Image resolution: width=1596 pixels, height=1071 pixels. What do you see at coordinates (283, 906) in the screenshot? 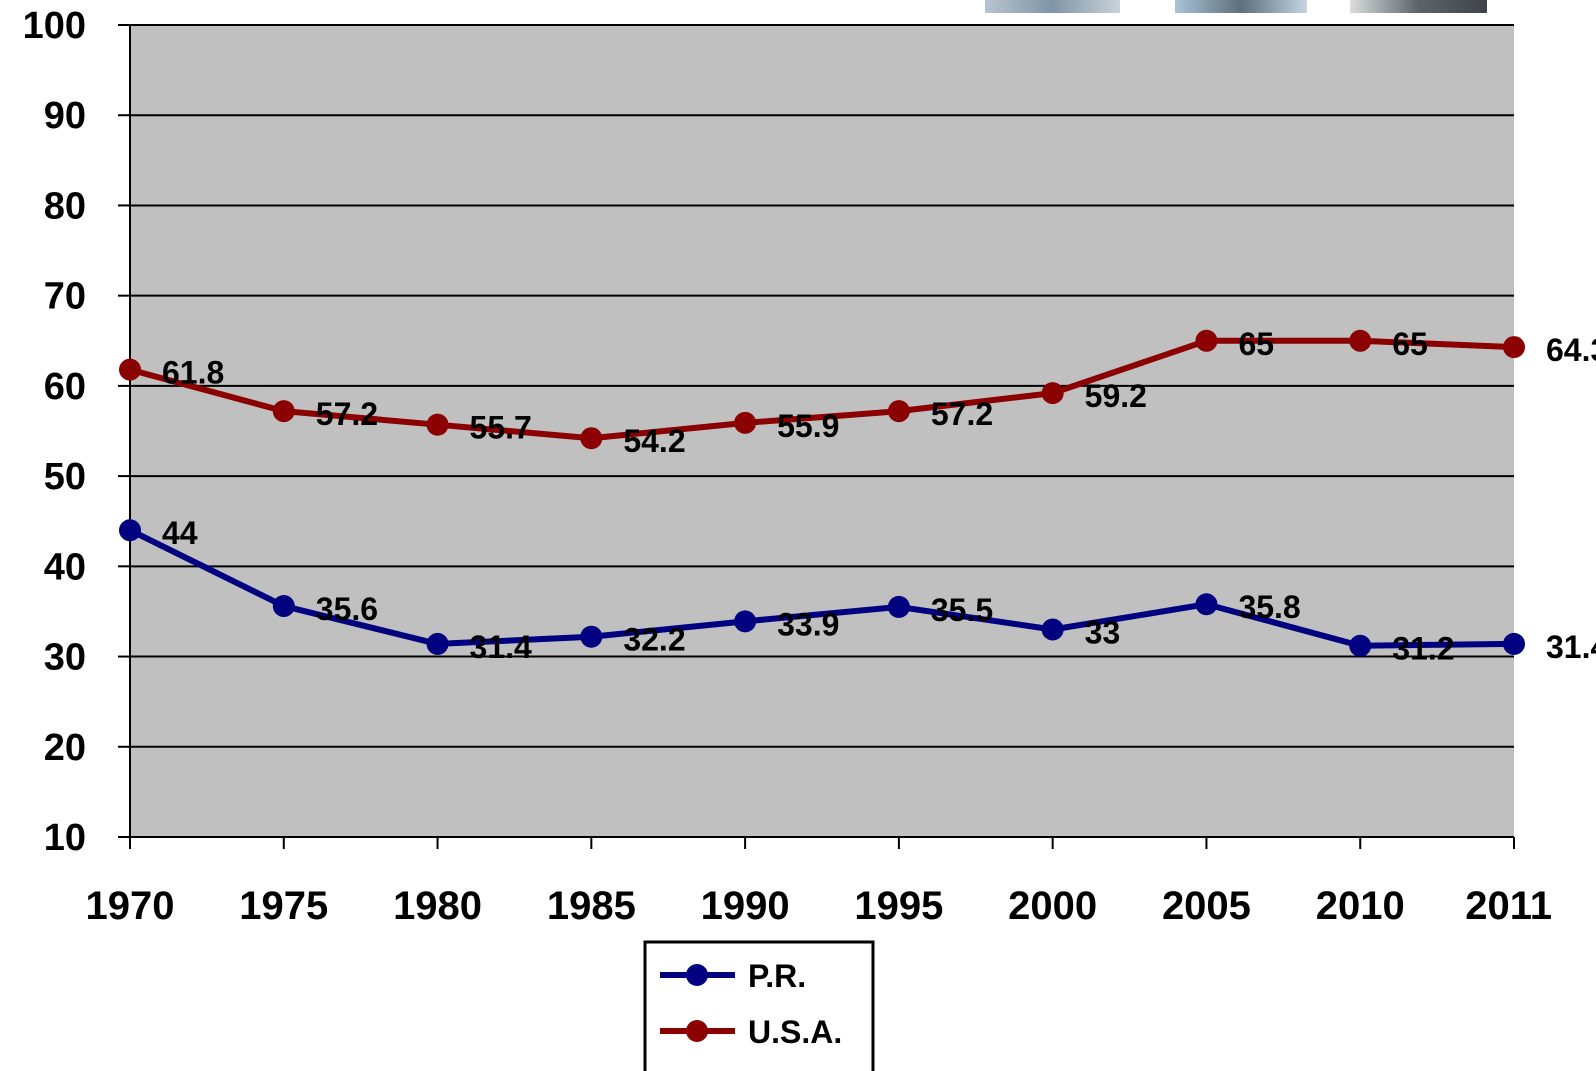
I see `x-tick-label: 1975` at bounding box center [283, 906].